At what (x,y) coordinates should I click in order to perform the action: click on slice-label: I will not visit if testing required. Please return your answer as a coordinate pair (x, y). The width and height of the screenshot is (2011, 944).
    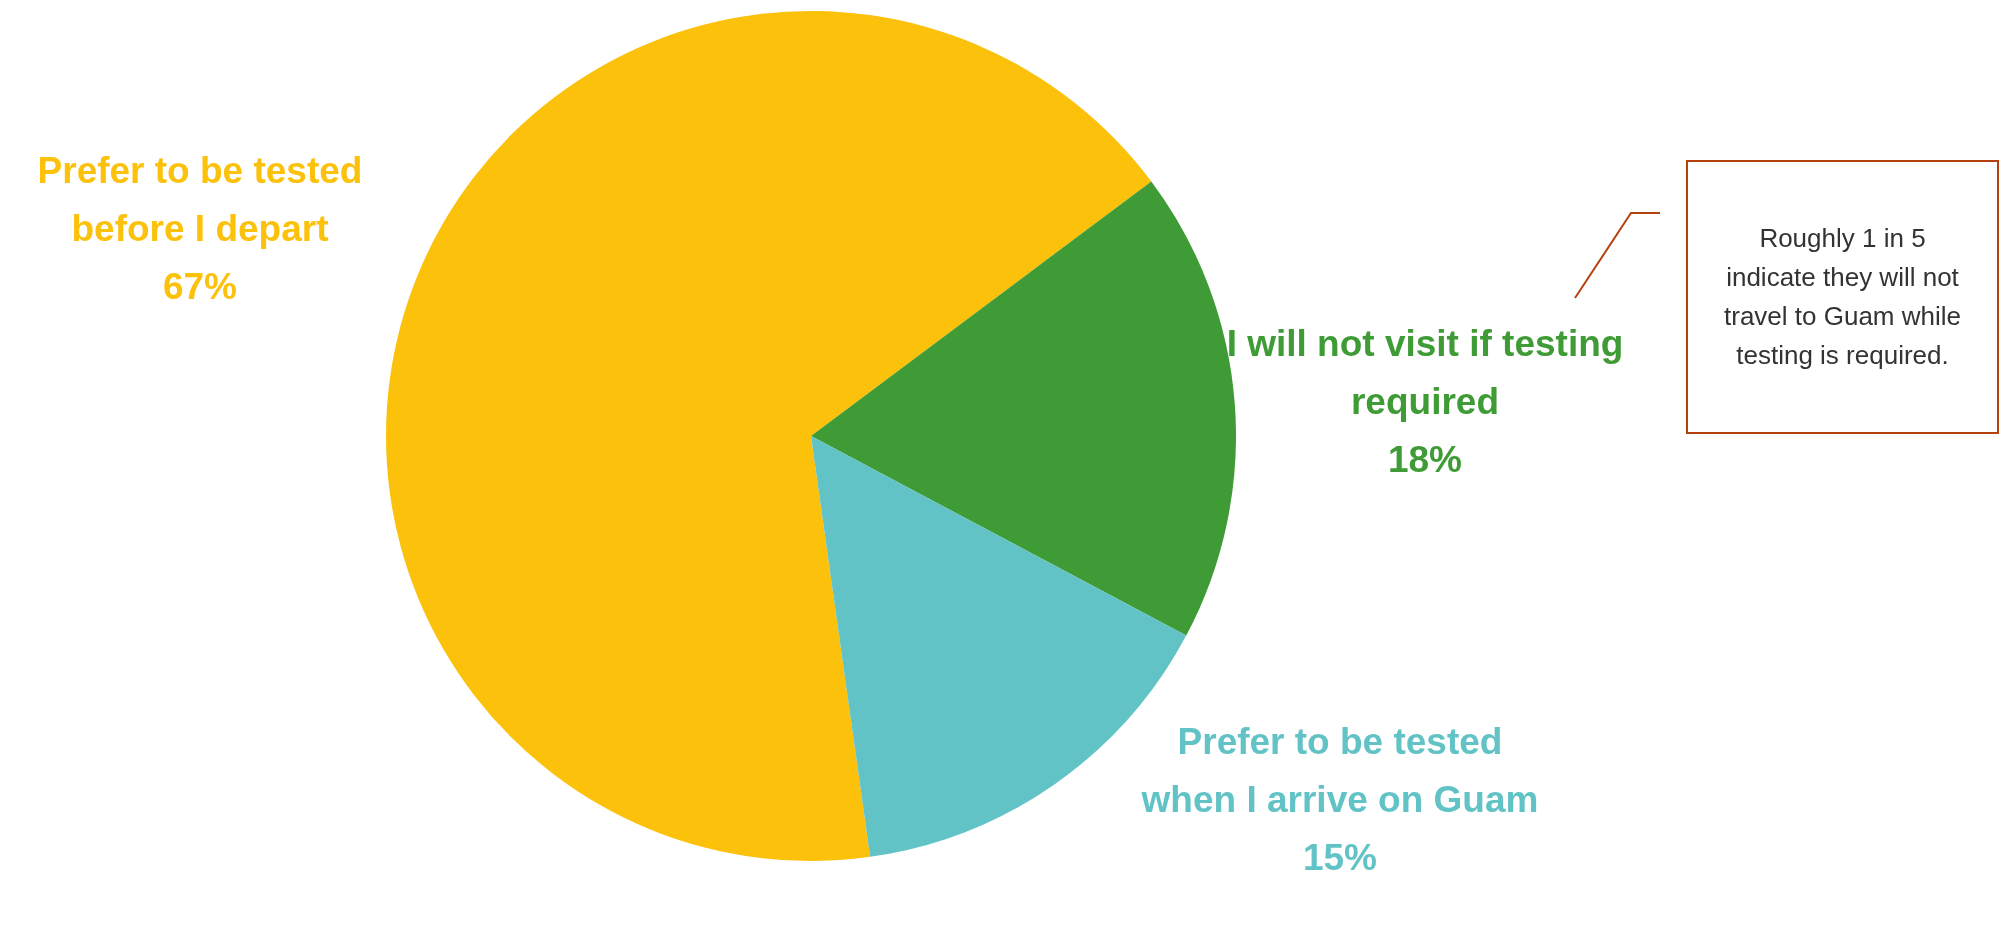
    Looking at the image, I should click on (1425, 373).